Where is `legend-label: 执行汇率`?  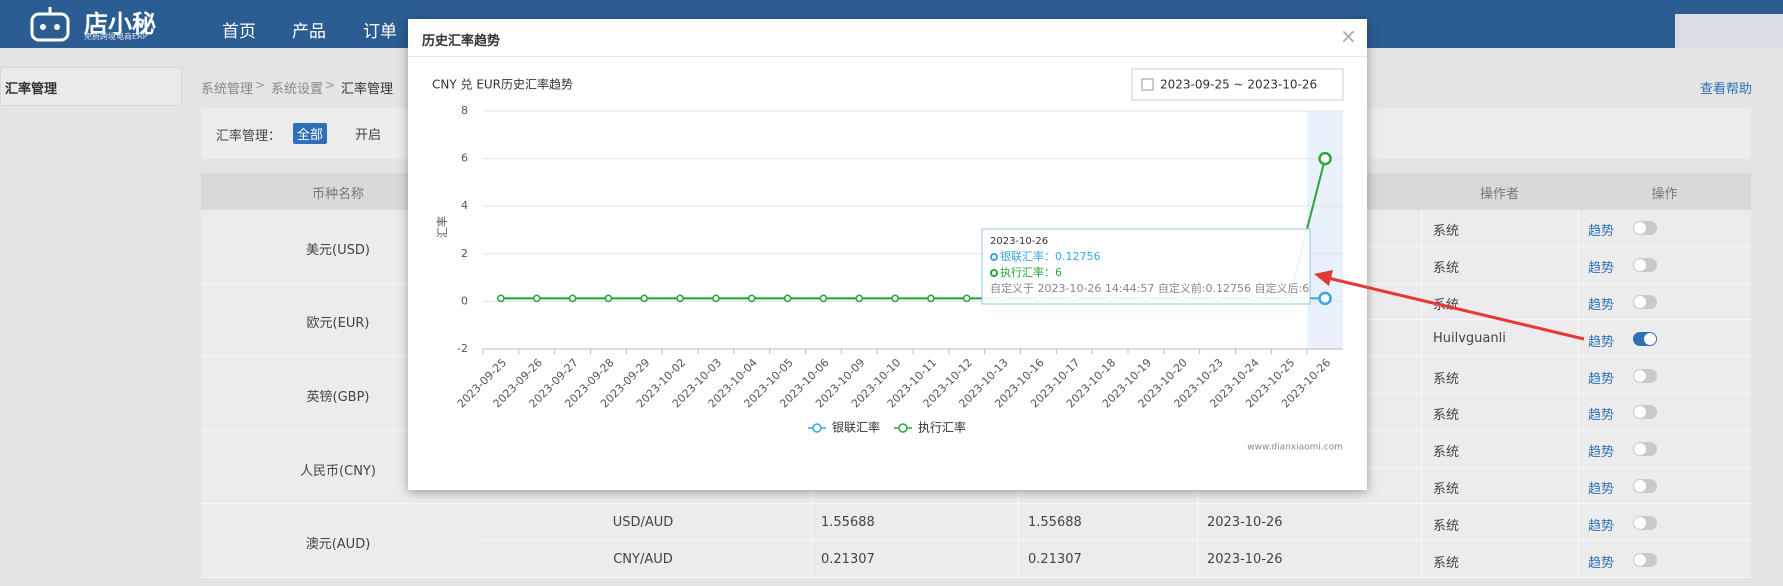
legend-label: 执行汇率 is located at coordinates (942, 427).